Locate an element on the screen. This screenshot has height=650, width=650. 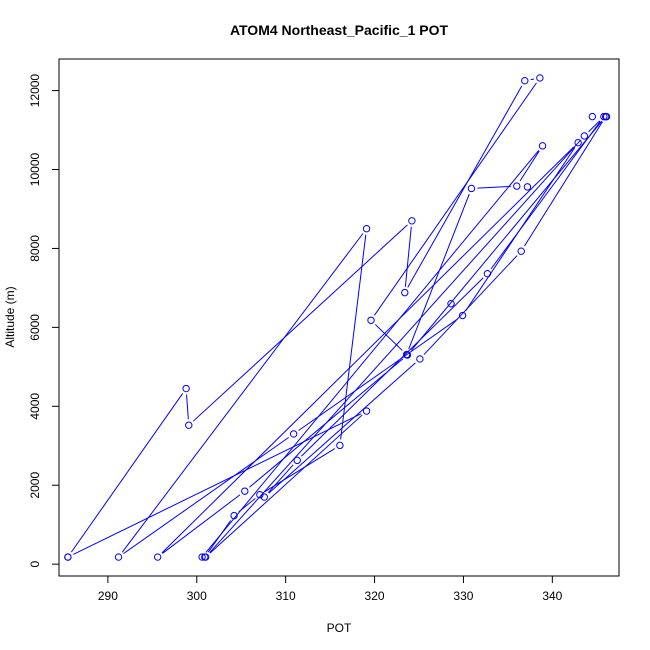
y-tick-label: 6000 is located at coordinates (35, 327).